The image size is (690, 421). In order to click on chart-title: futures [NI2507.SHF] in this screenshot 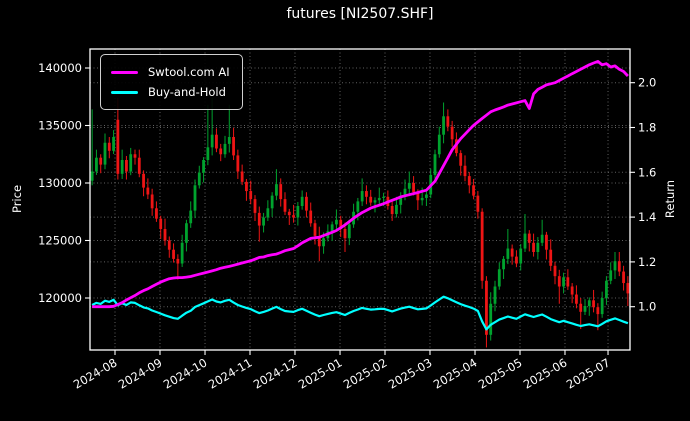, I will do `click(360, 14)`.